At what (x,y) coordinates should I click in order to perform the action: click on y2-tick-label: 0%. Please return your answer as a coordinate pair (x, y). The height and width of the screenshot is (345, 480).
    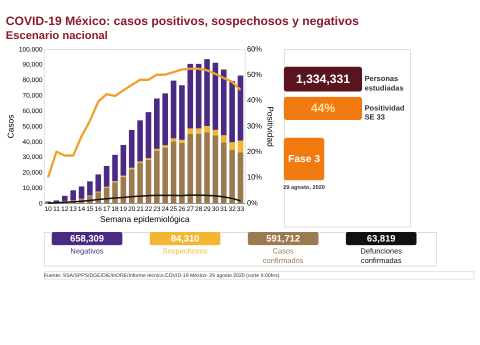
    Looking at the image, I should click on (252, 203).